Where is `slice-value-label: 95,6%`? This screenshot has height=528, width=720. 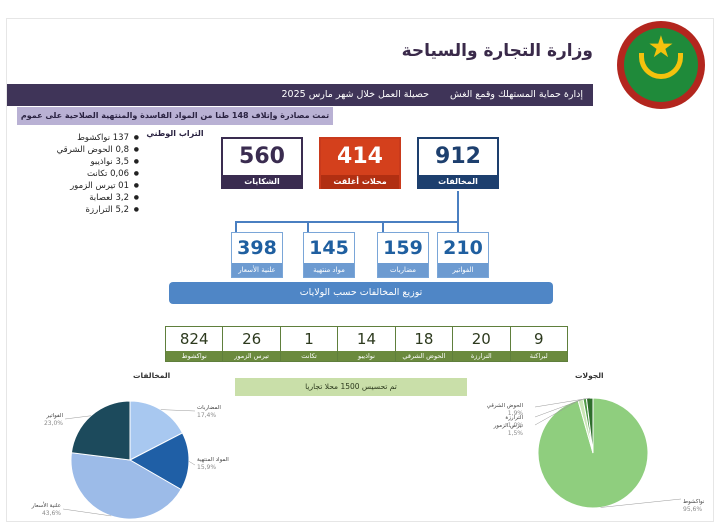 slice-value-label: 95,6% is located at coordinates (692, 509).